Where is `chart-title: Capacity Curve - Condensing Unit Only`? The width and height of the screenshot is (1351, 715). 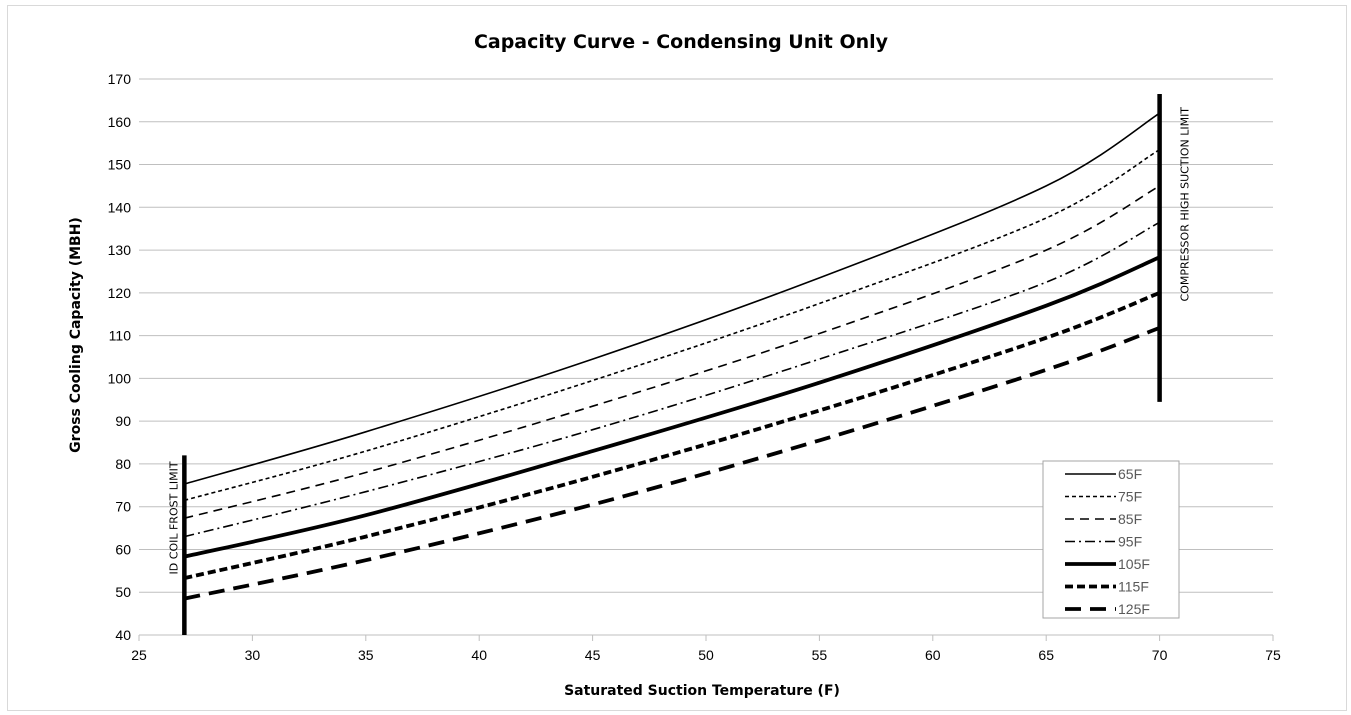 chart-title: Capacity Curve - Condensing Unit Only is located at coordinates (681, 42).